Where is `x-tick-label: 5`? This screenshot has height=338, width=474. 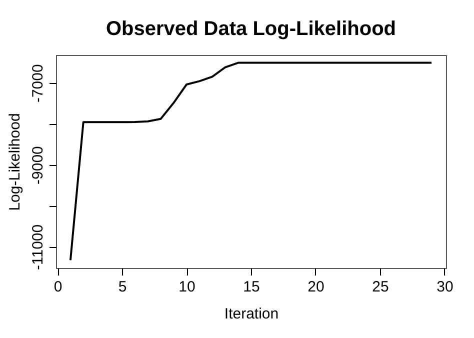
x-tick-label: 5 is located at coordinates (122, 287).